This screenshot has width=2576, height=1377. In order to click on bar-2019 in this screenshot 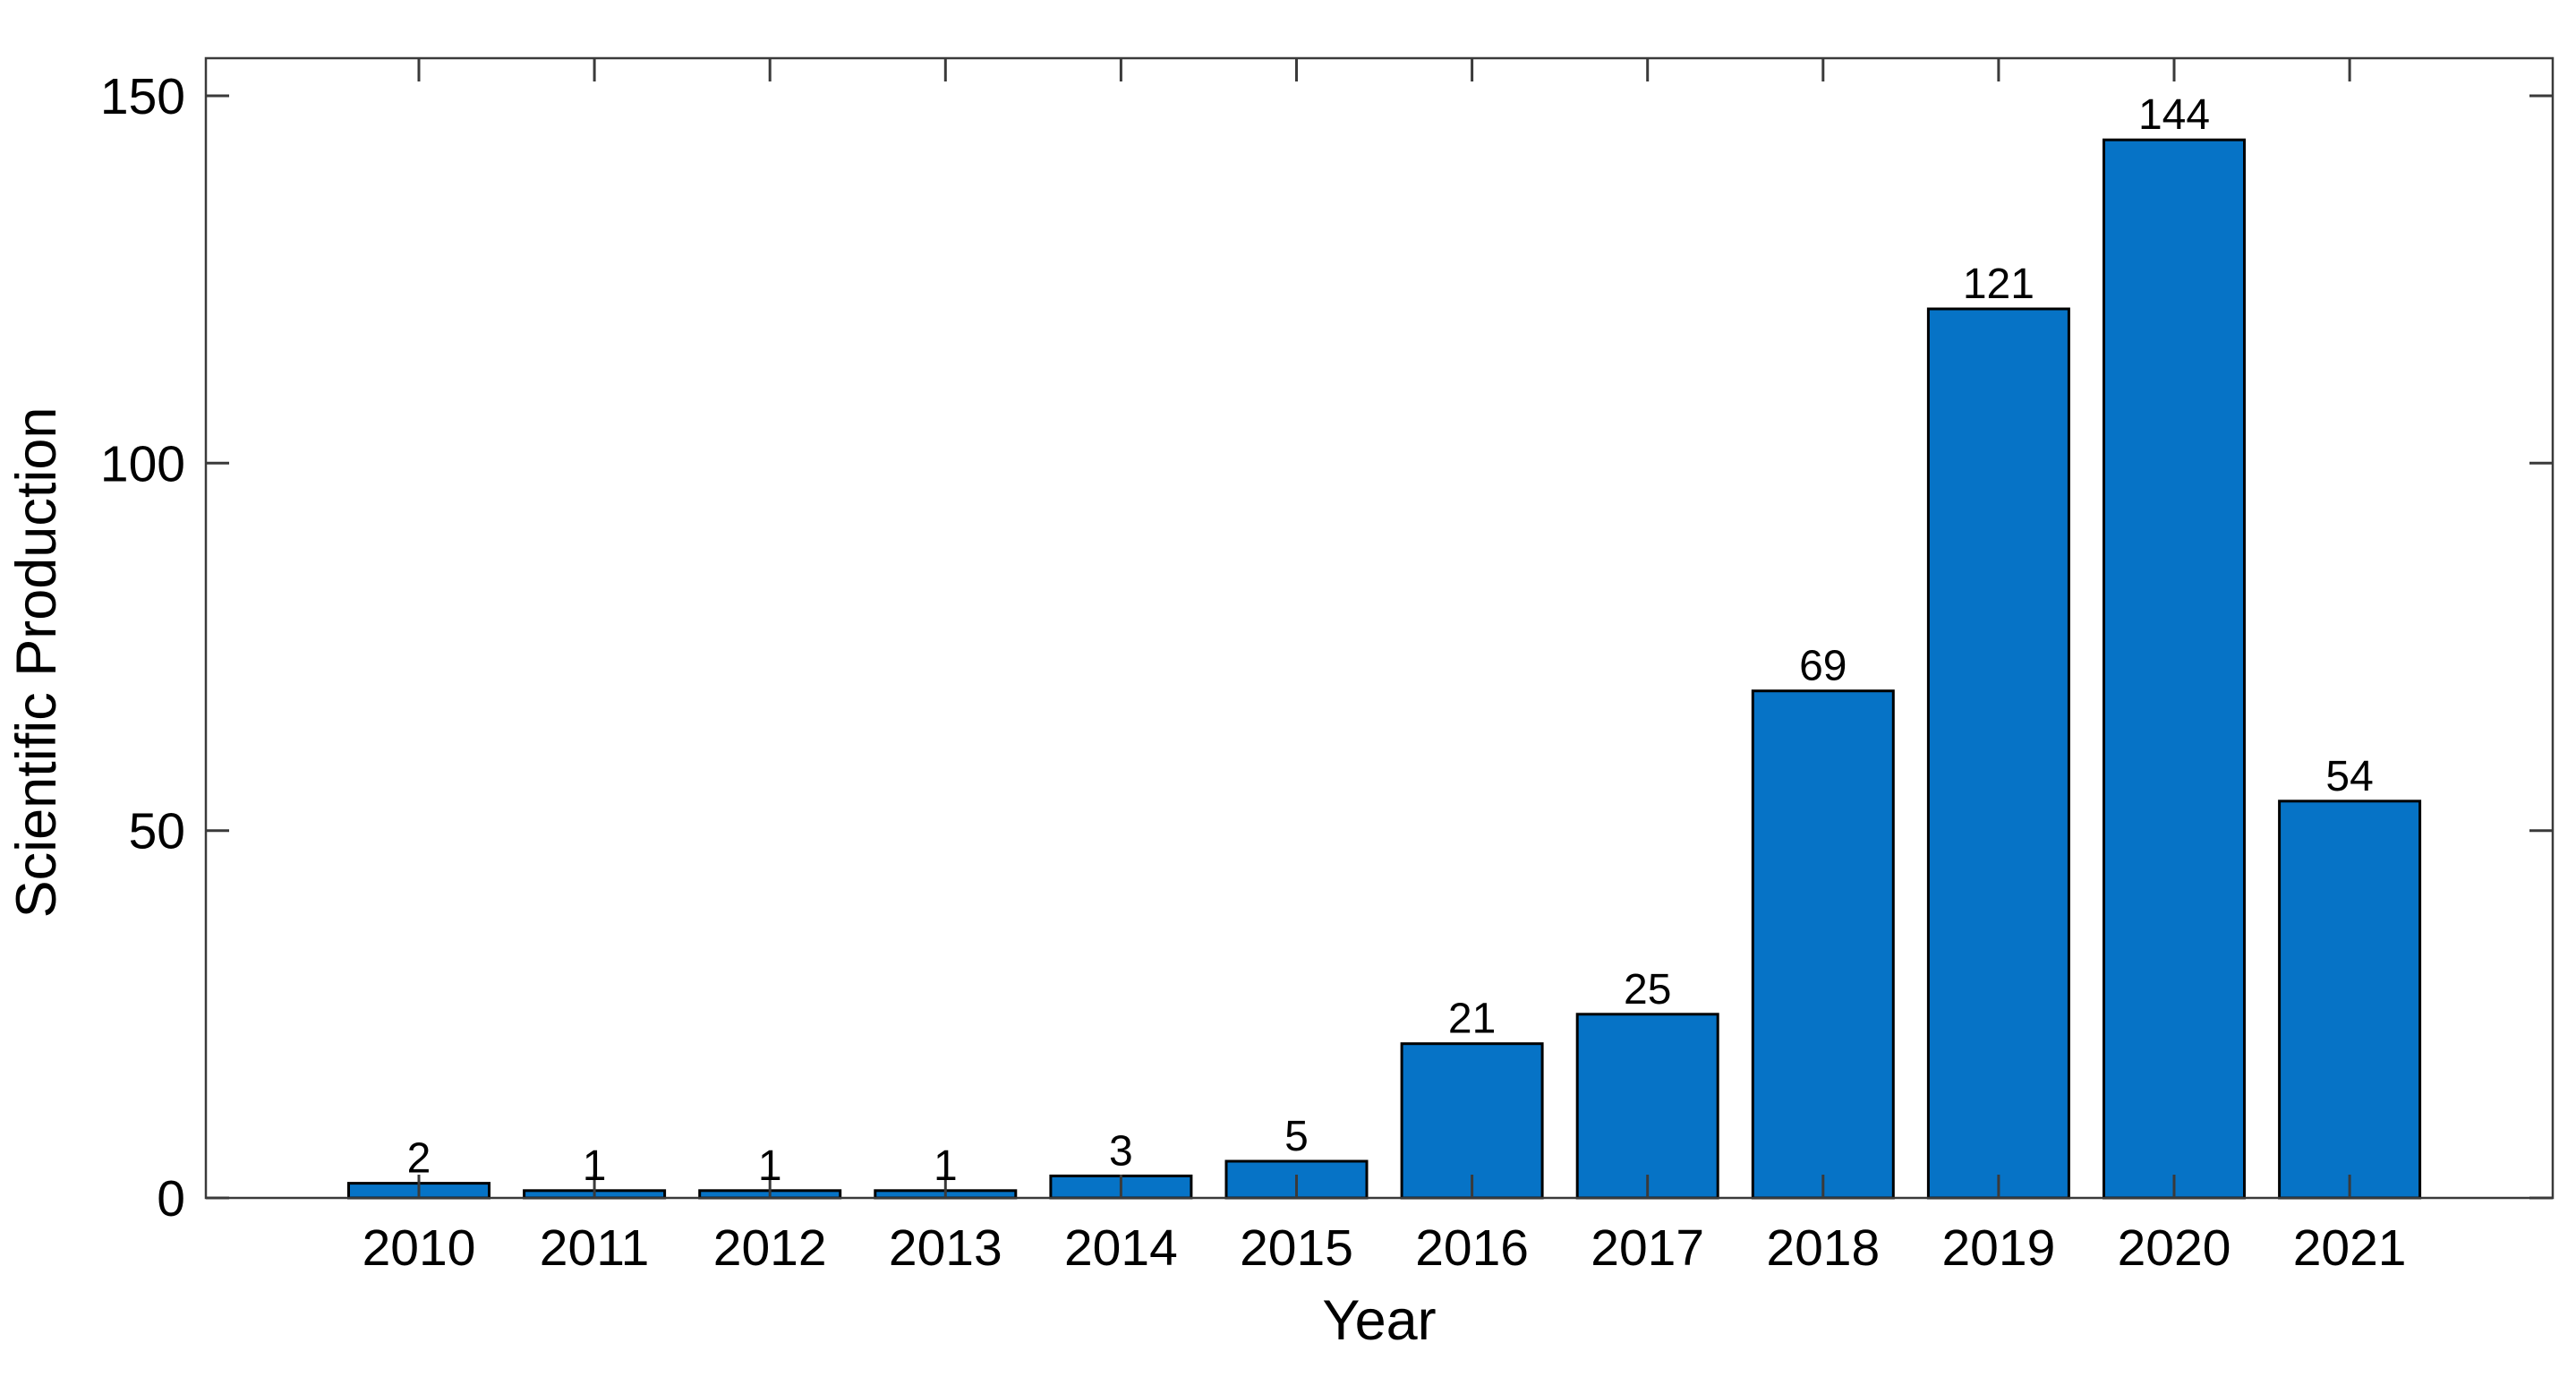, I will do `click(1998, 753)`.